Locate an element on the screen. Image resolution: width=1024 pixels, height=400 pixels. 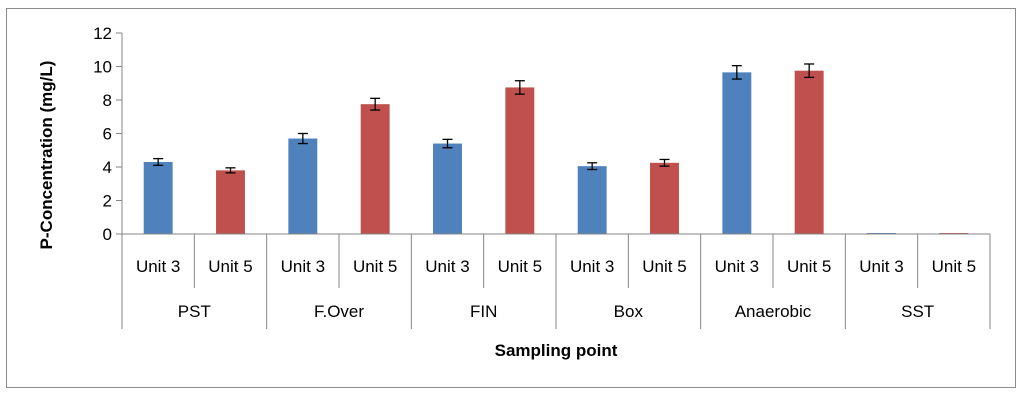
y-tick-label: 2 is located at coordinates (107, 201).